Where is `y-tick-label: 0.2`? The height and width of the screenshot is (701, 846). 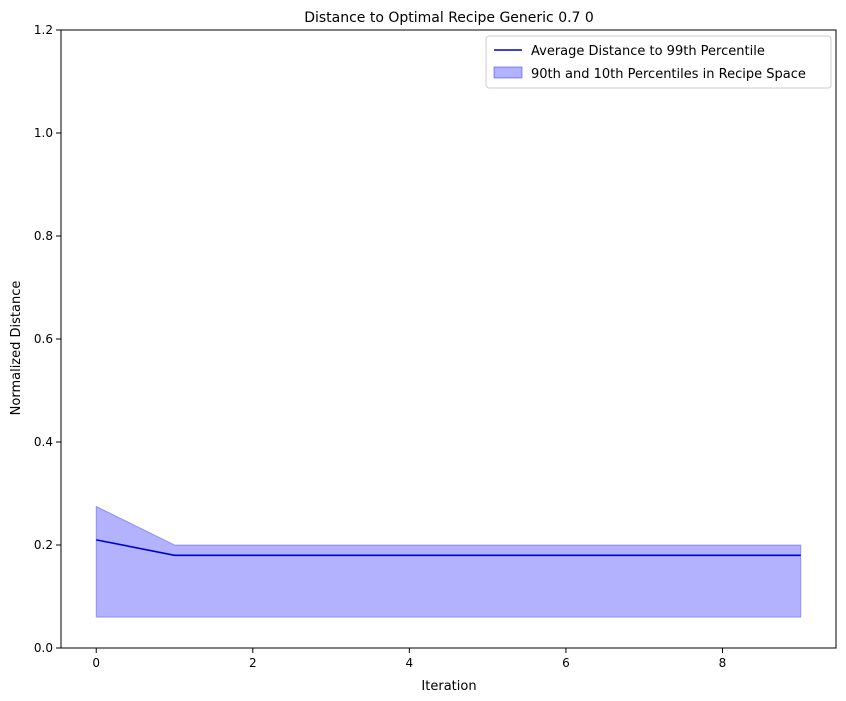
y-tick-label: 0.2 is located at coordinates (43, 545).